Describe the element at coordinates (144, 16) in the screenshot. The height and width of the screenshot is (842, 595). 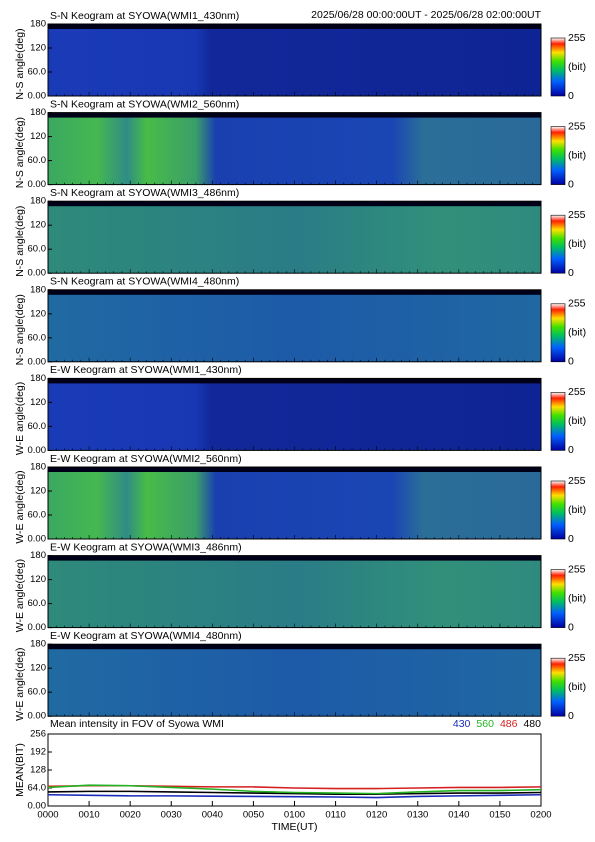
I see `panel-title: S-N Keogram at SYOWA(WMI1_430nm)` at that location.